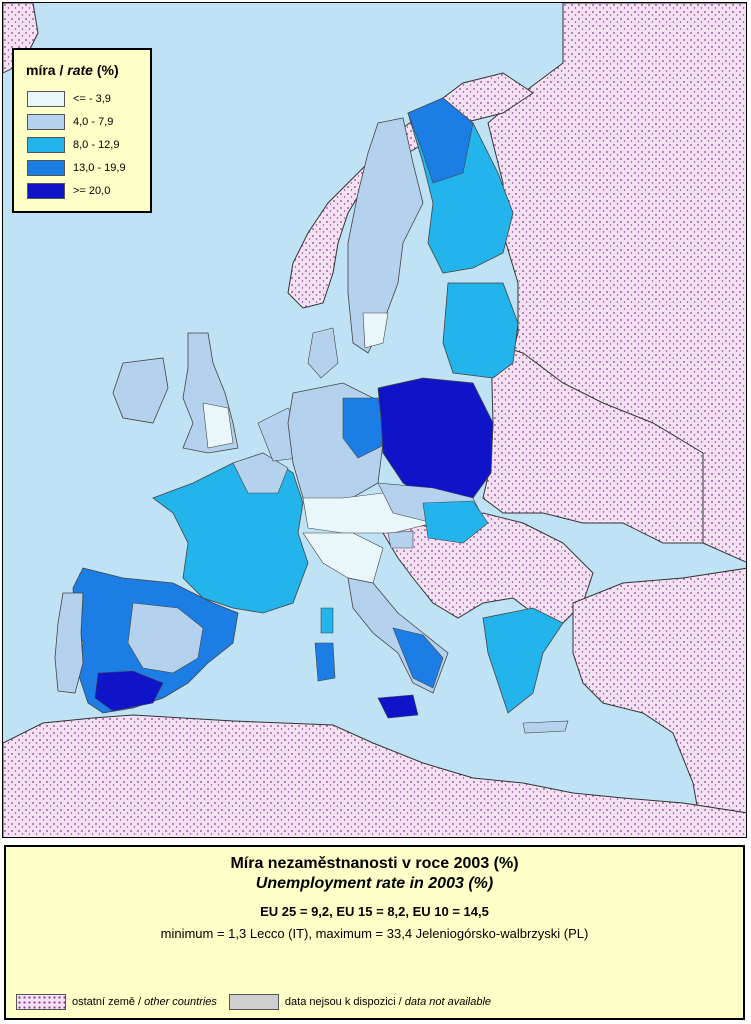 Image resolution: width=751 pixels, height=1024 pixels. What do you see at coordinates (325, 662) in the screenshot?
I see `sardinia` at bounding box center [325, 662].